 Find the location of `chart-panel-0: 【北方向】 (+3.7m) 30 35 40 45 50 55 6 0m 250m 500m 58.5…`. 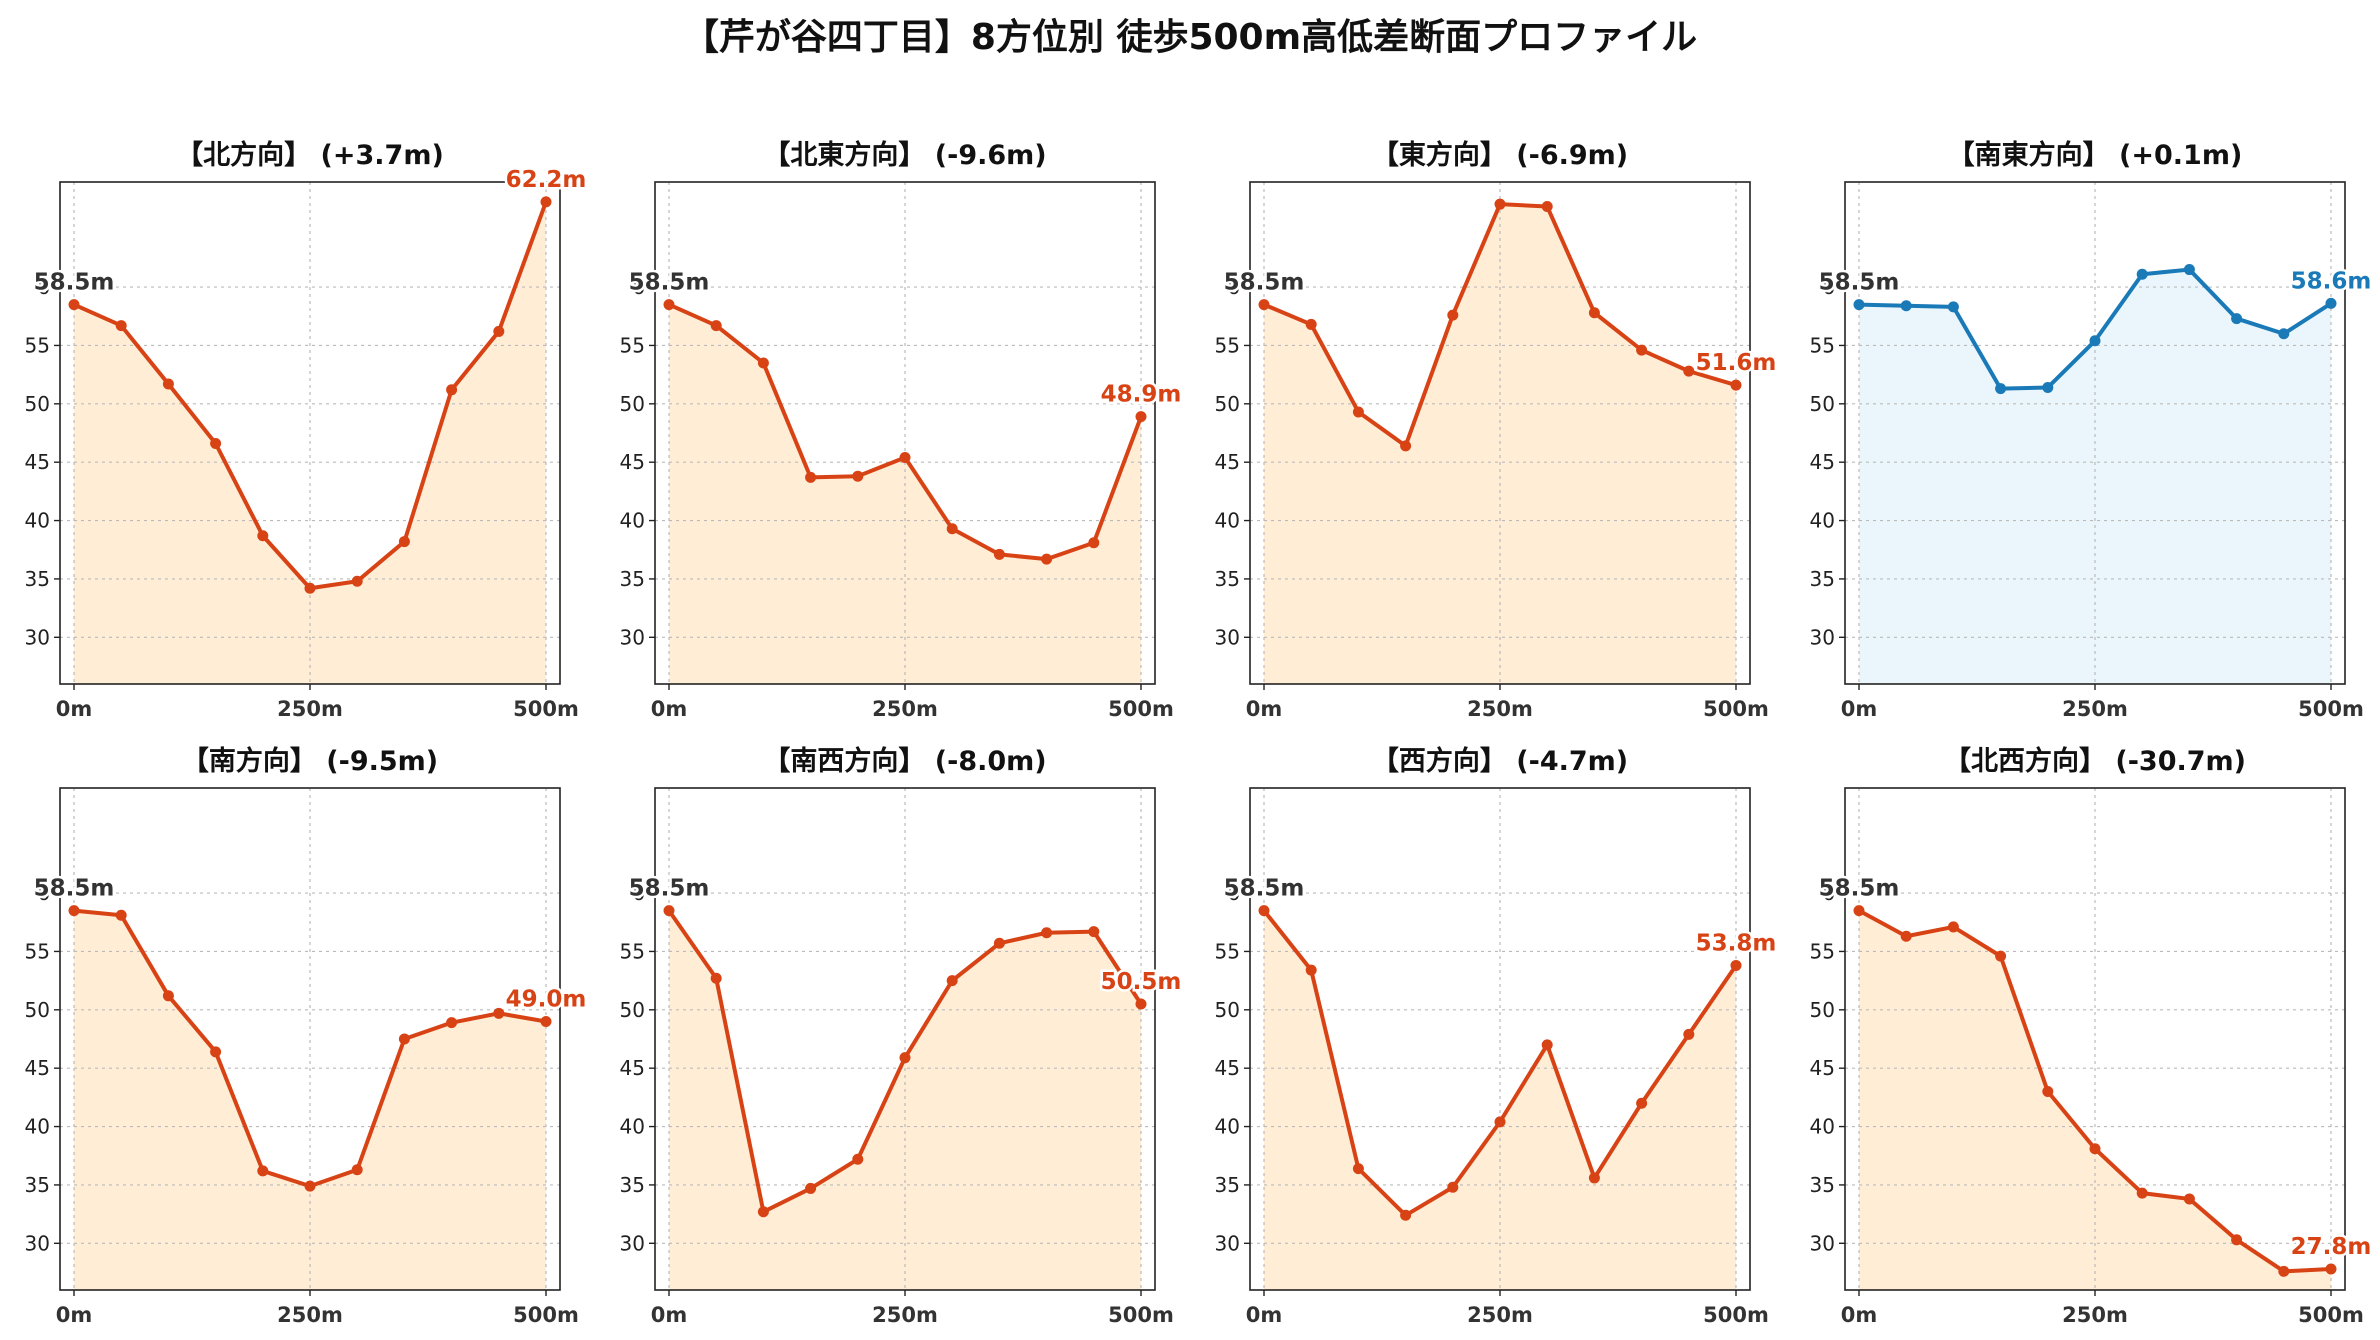

chart-panel-0: 【北方向】 (+3.7m) 30 35 40 45 50 55 6 0m 250m 500m 58.5… is located at coordinates (307, 430).